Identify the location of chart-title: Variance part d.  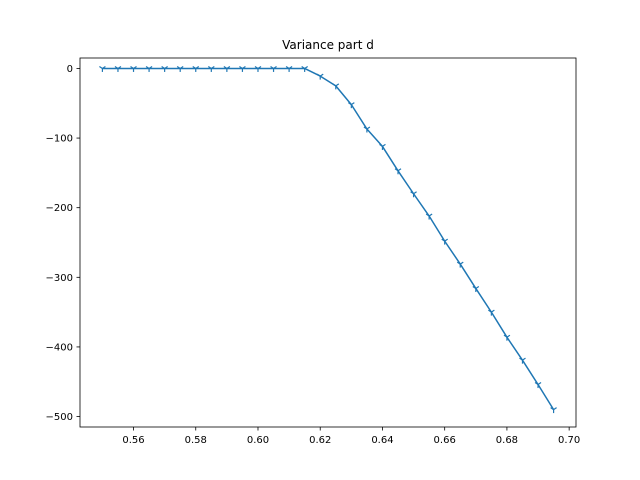
(328, 45).